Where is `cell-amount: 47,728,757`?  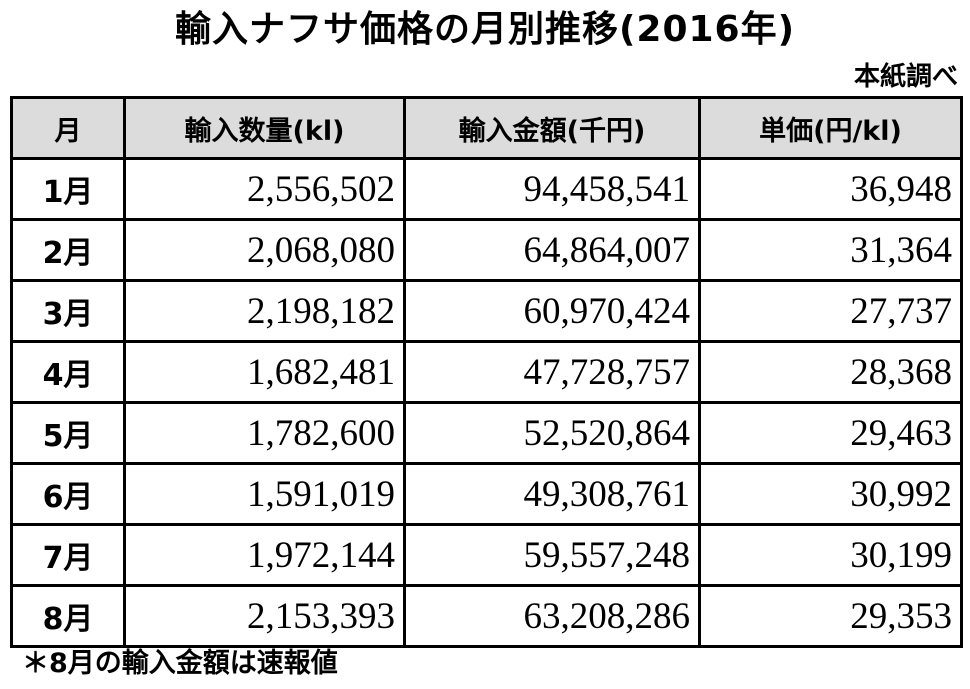
cell-amount: 47,728,757 is located at coordinates (552, 372).